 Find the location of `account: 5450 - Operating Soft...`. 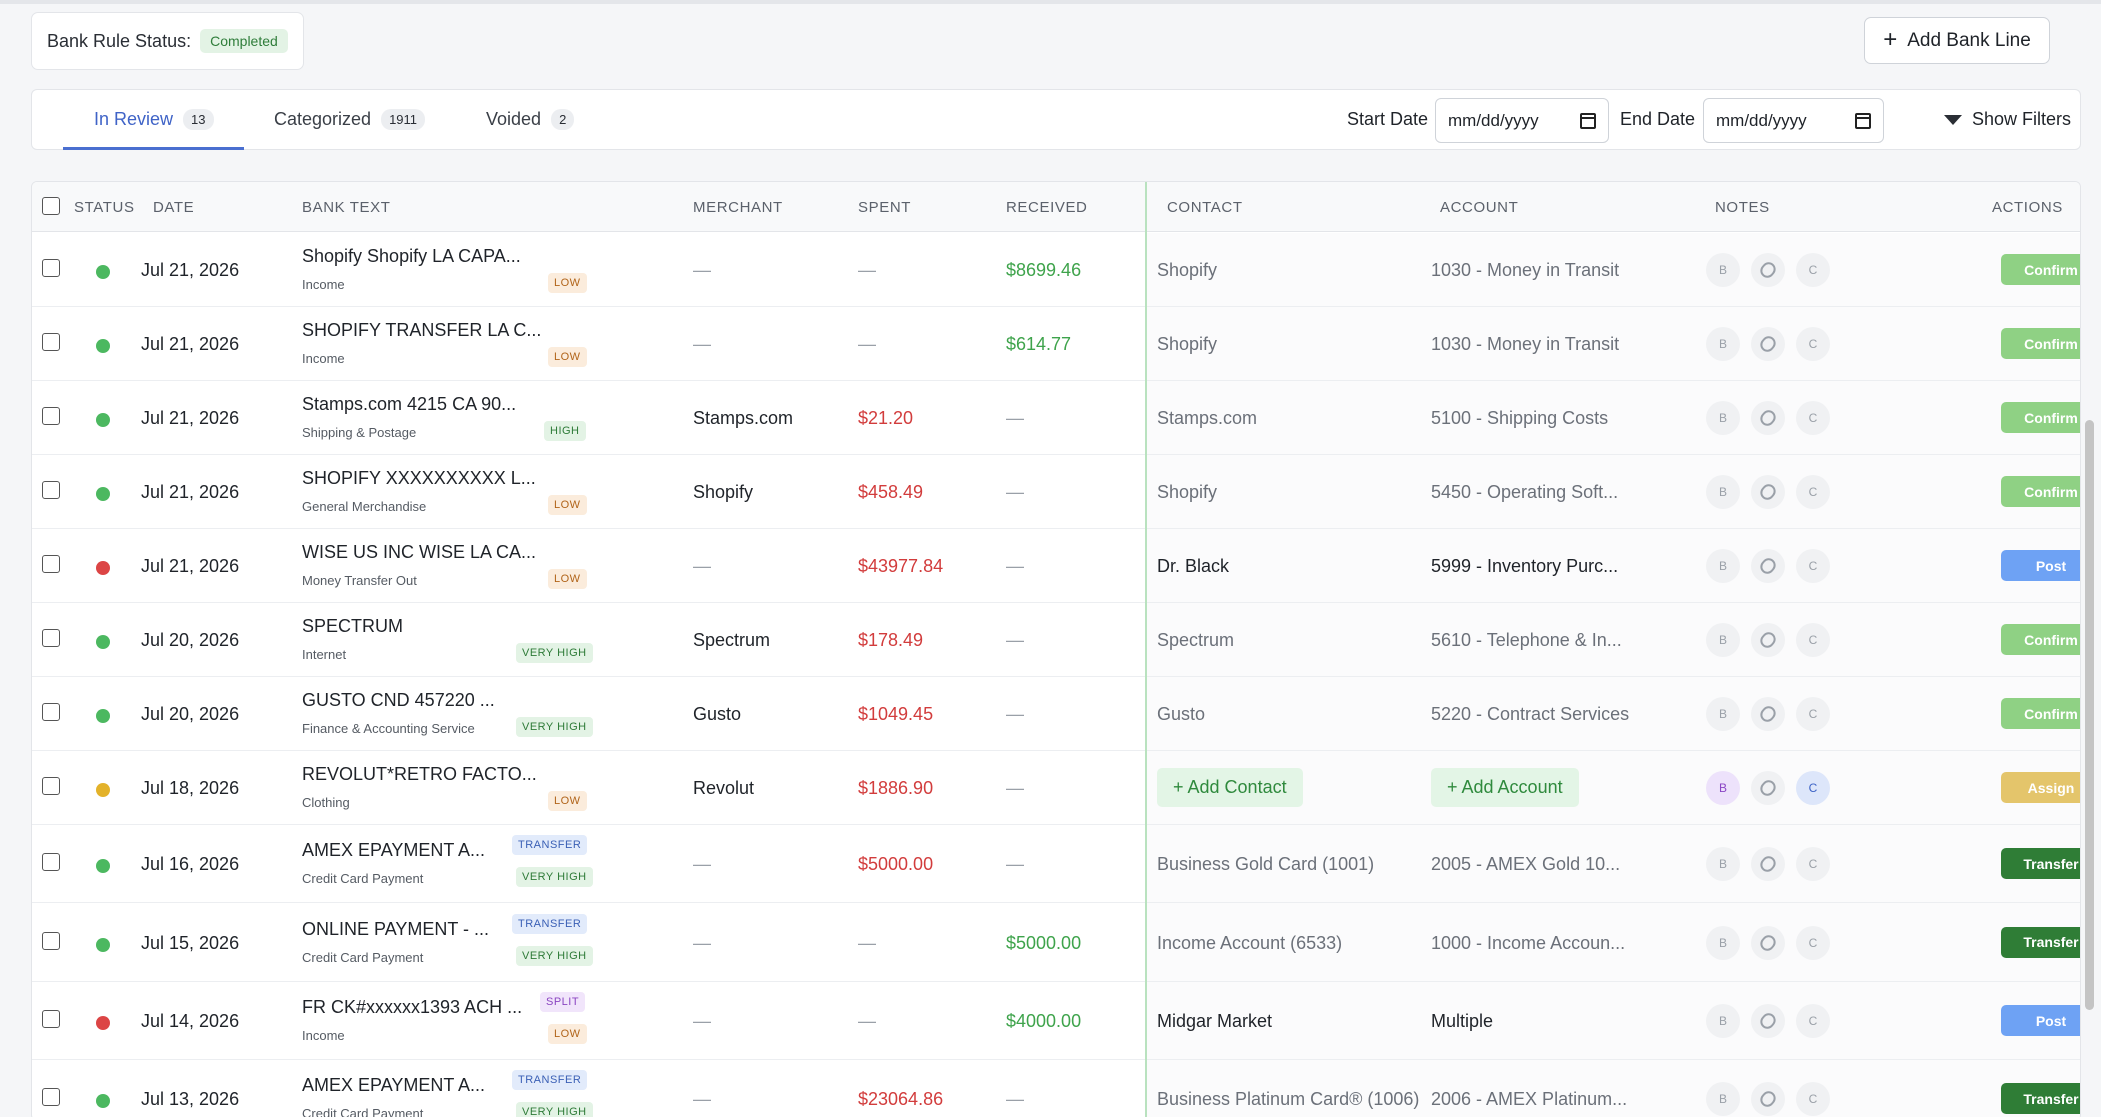

account: 5450 - Operating Soft... is located at coordinates (1525, 492).